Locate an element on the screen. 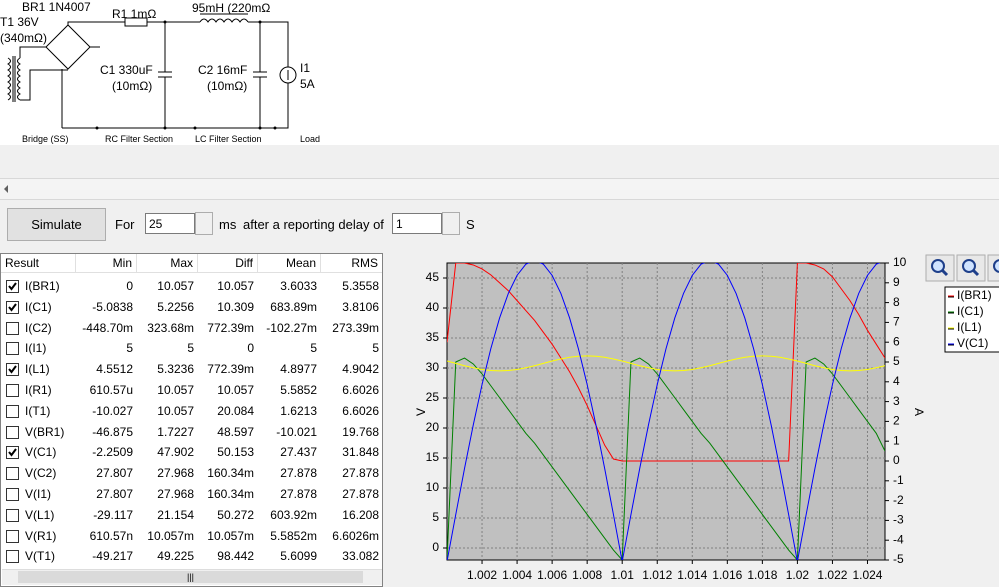 The width and height of the screenshot is (999, 587). y2-tick-label: 2 is located at coordinates (896, 421).